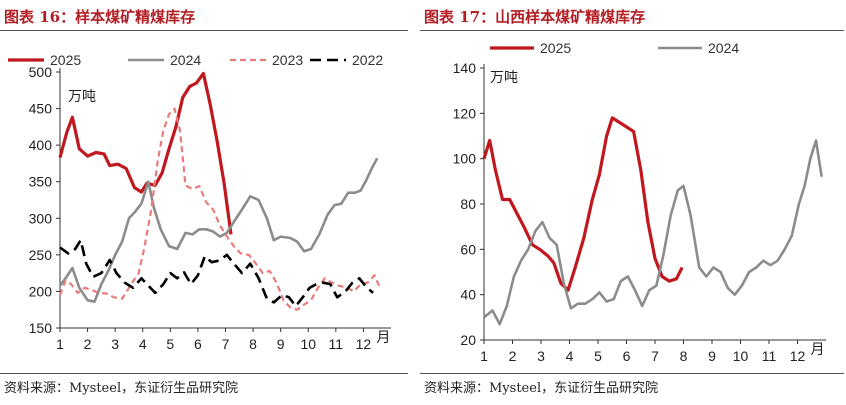 This screenshot has height=405, width=846. I want to click on y-tick-label: 100, so click(465, 159).